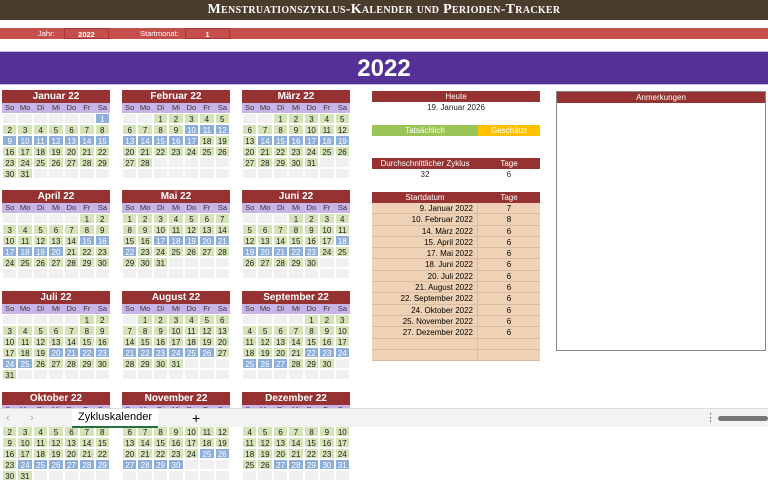 The width and height of the screenshot is (768, 482). Describe the element at coordinates (250, 453) in the screenshot. I see `day-cell: 18` at that location.